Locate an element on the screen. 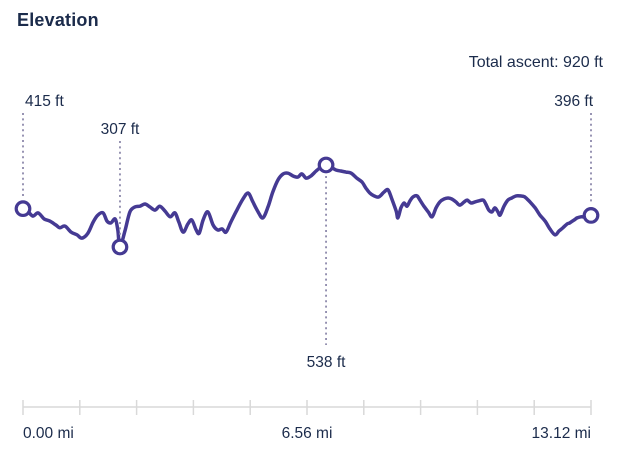 Image resolution: width=622 pixels, height=466 pixels. chart-title: Elevation is located at coordinates (58, 20).